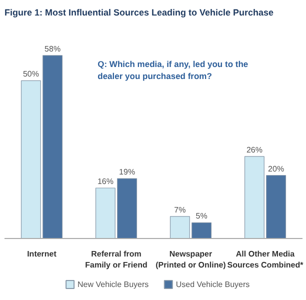 The height and width of the screenshot is (300, 306). I want to click on annotation: Q: Which media, if any, led you to the dealer you purchased from?, so click(173, 70).